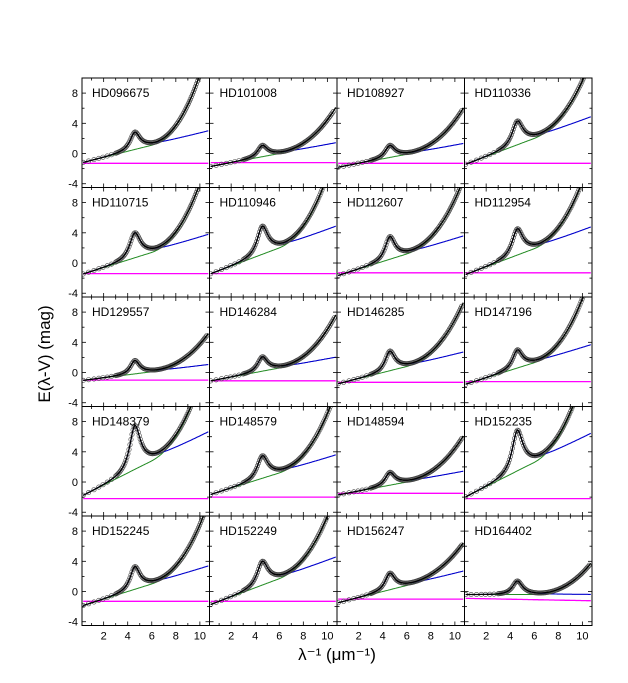 This screenshot has width=628, height=683. Describe the element at coordinates (121, 531) in the screenshot. I see `star-name-label: HD152245` at that location.